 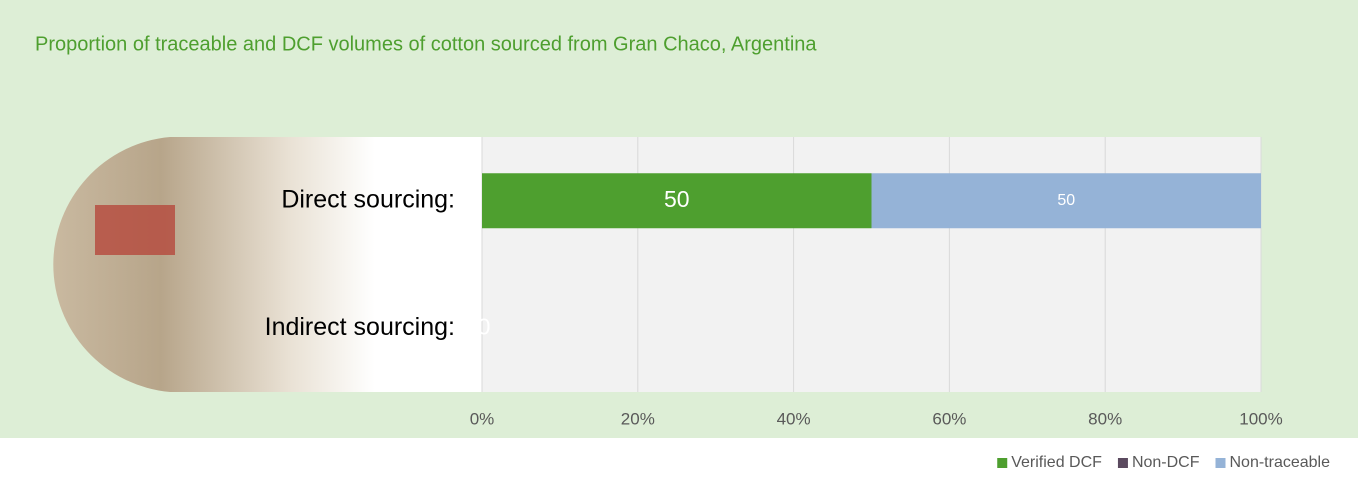 What do you see at coordinates (1280, 462) in the screenshot?
I see `legend-label: Non-traceable` at bounding box center [1280, 462].